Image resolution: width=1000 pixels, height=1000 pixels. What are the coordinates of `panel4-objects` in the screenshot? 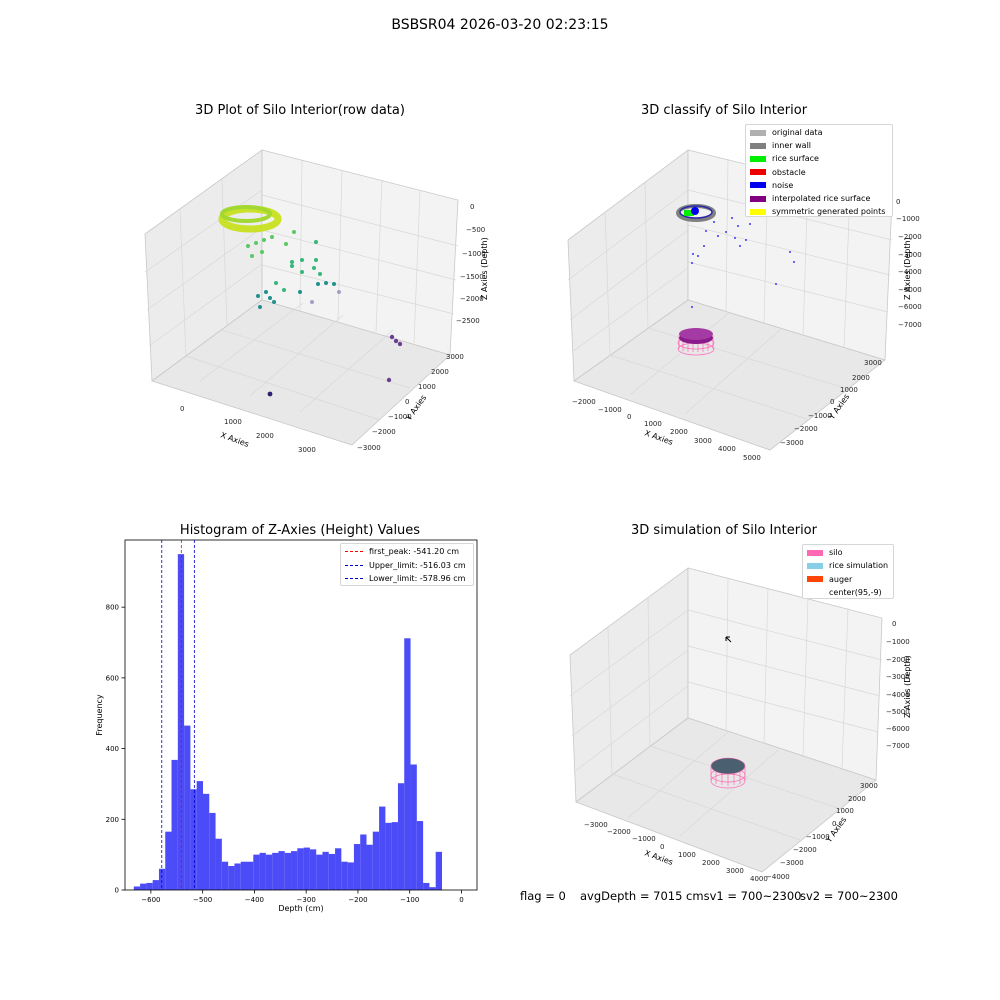 It's located at (728, 712).